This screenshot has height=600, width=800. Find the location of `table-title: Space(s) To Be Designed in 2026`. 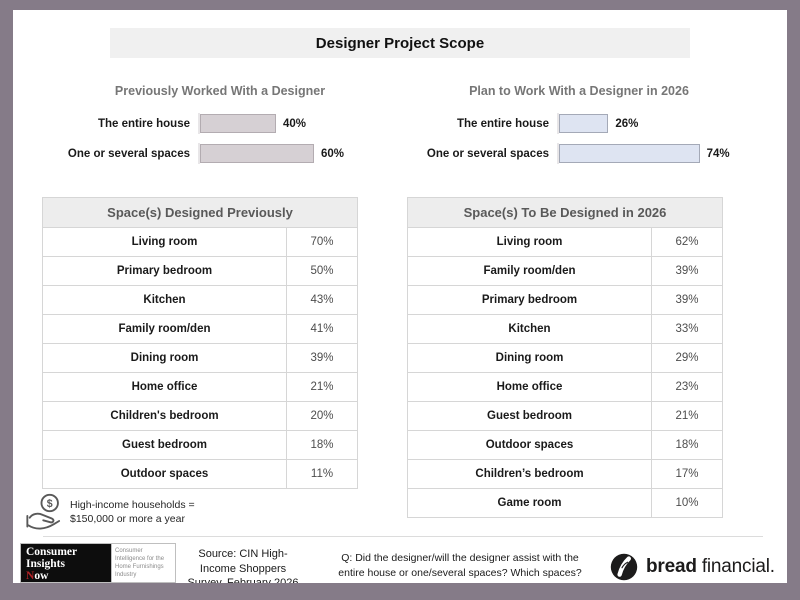

table-title: Space(s) To Be Designed in 2026 is located at coordinates (565, 213).